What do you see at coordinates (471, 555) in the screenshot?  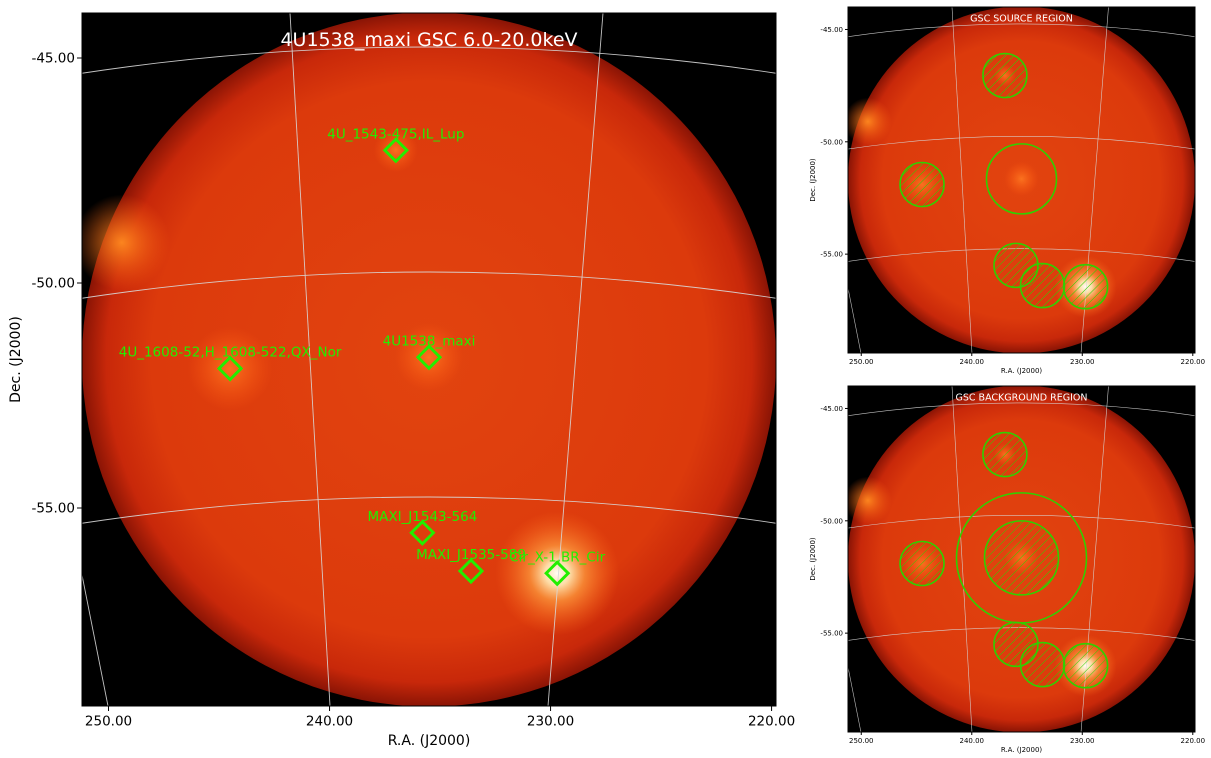 I see `source-label: MAXI_J1535-589` at bounding box center [471, 555].